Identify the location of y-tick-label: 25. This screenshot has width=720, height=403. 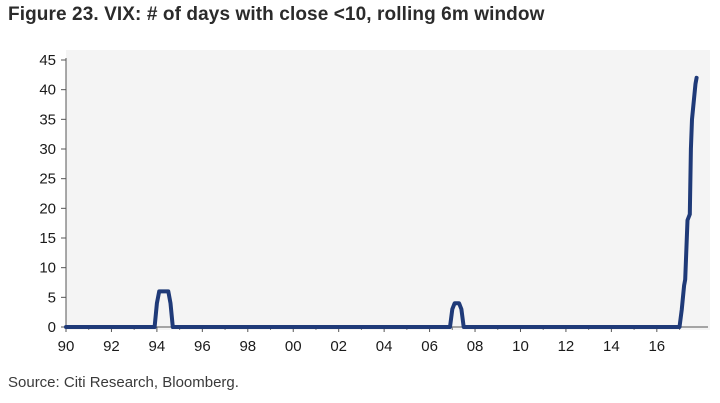
(47, 179).